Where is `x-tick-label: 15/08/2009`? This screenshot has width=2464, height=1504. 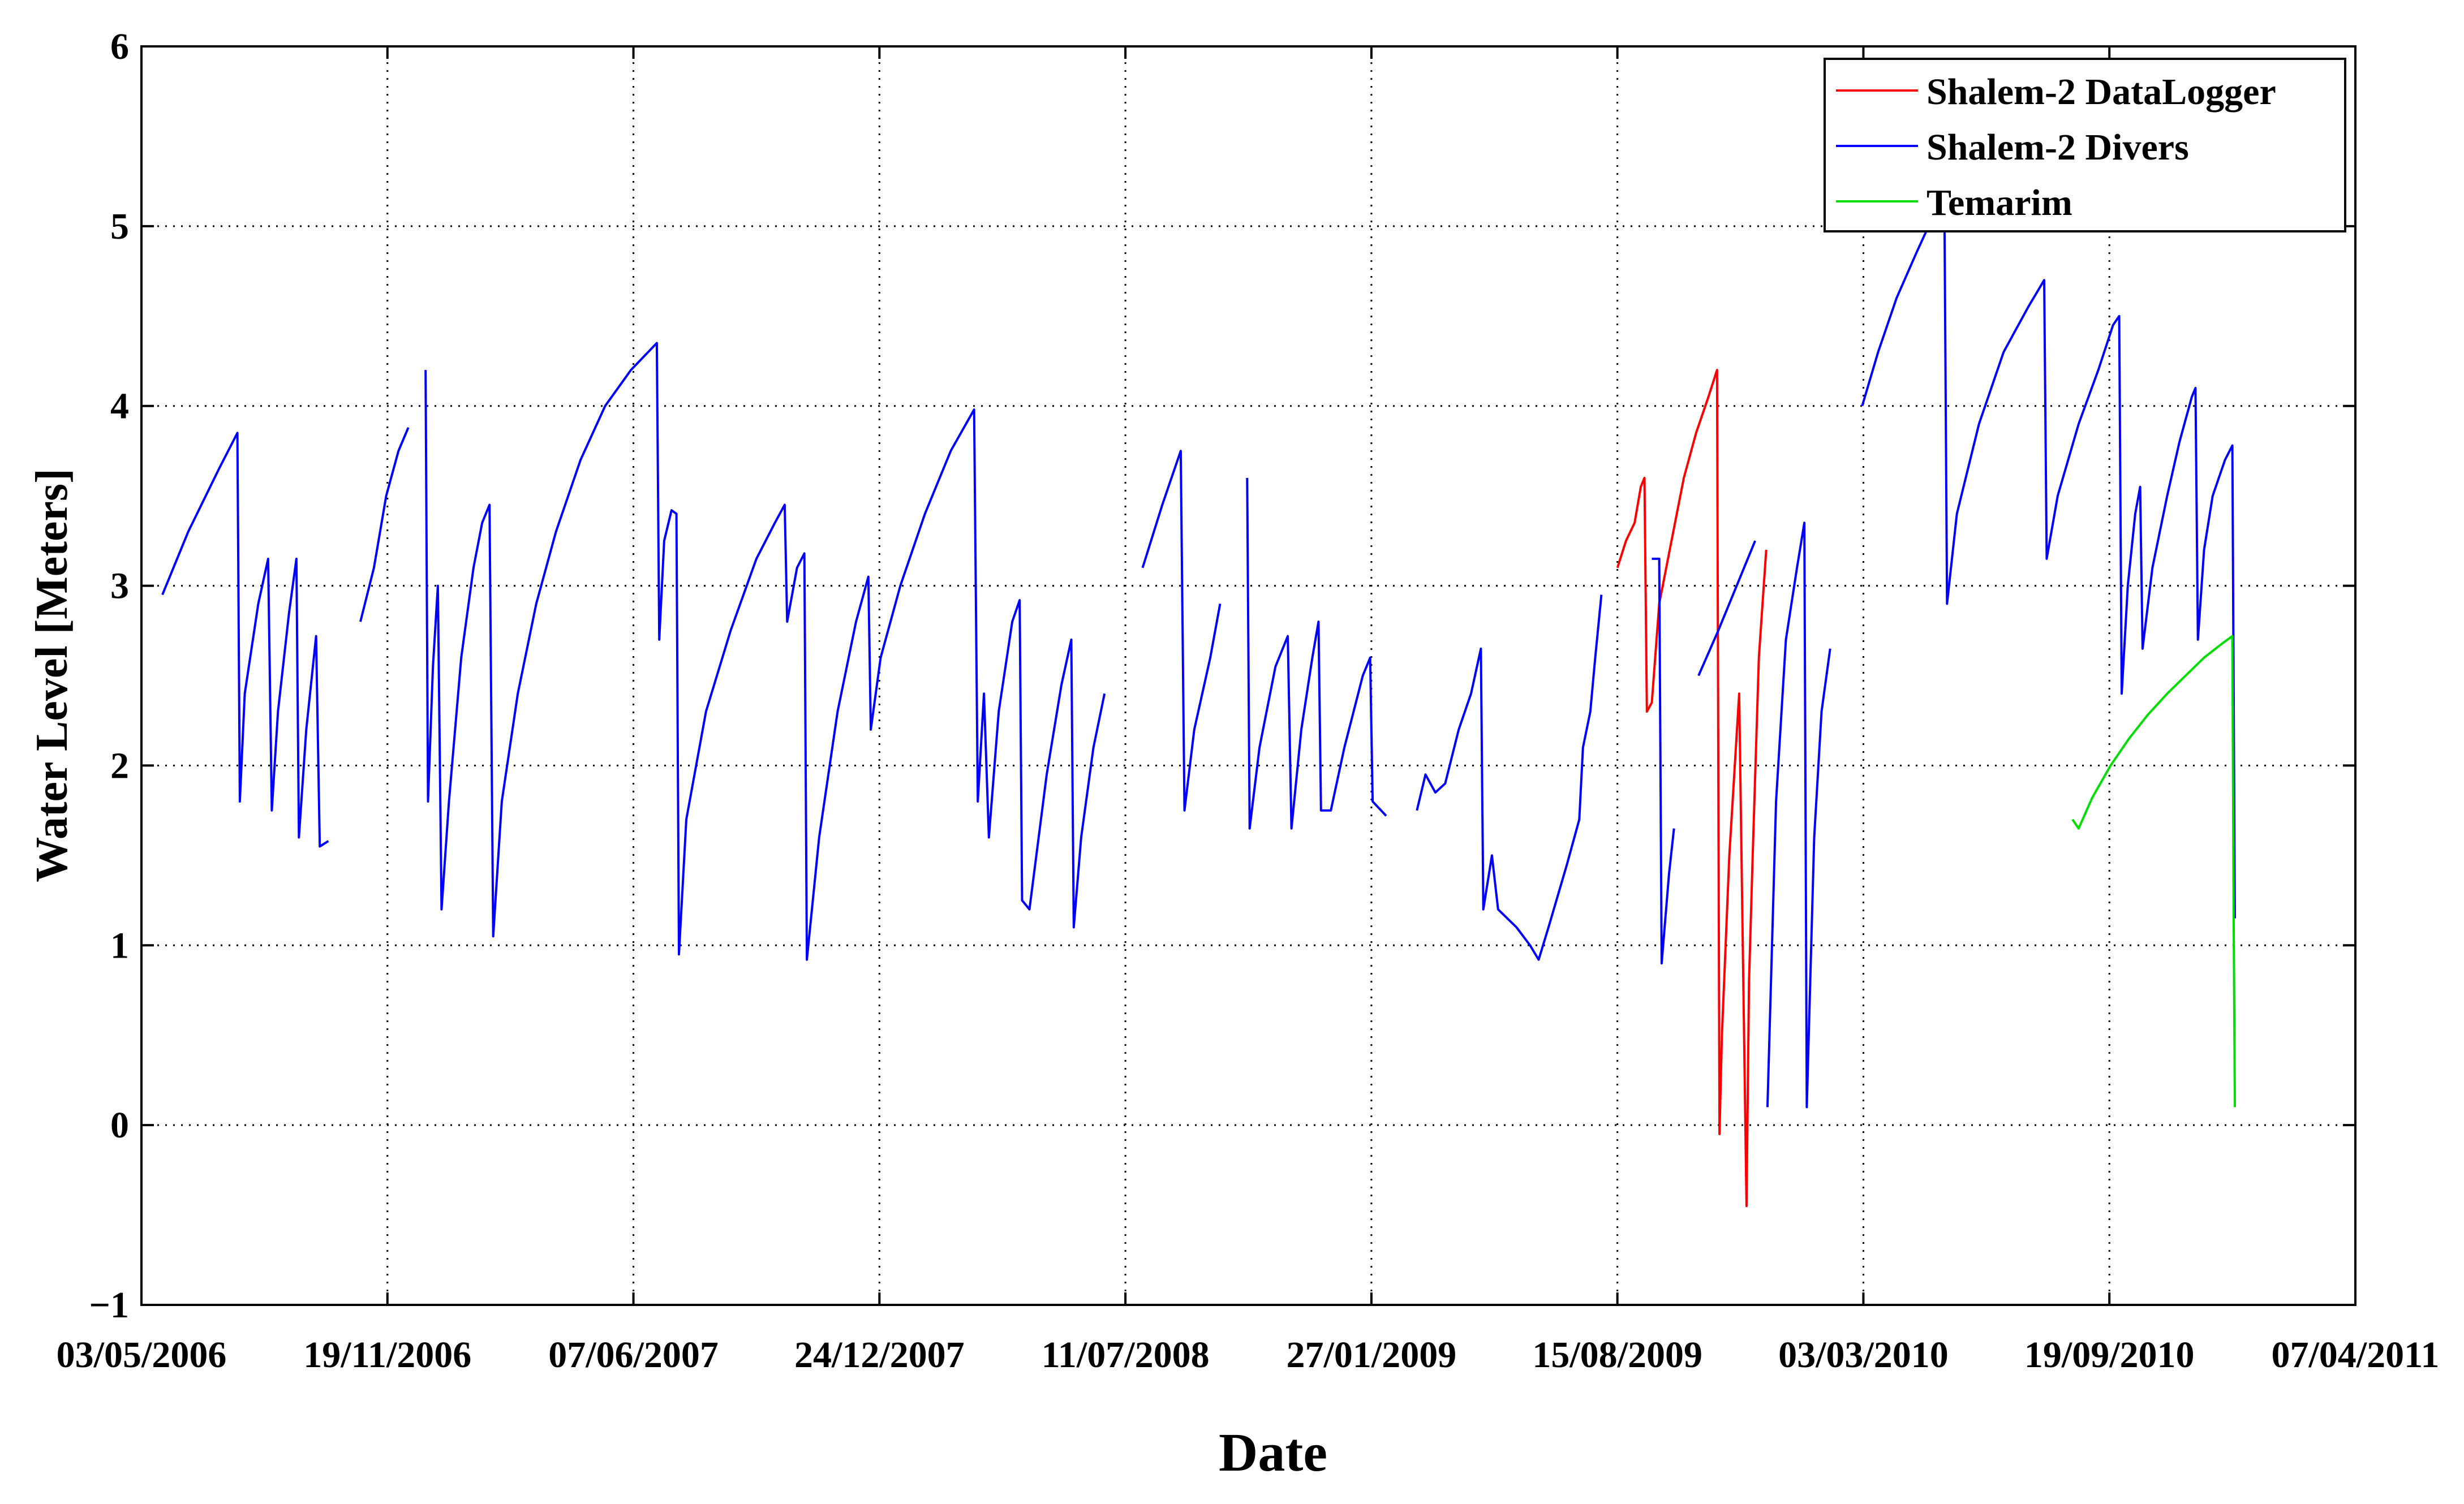 x-tick-label: 15/08/2009 is located at coordinates (1617, 1355).